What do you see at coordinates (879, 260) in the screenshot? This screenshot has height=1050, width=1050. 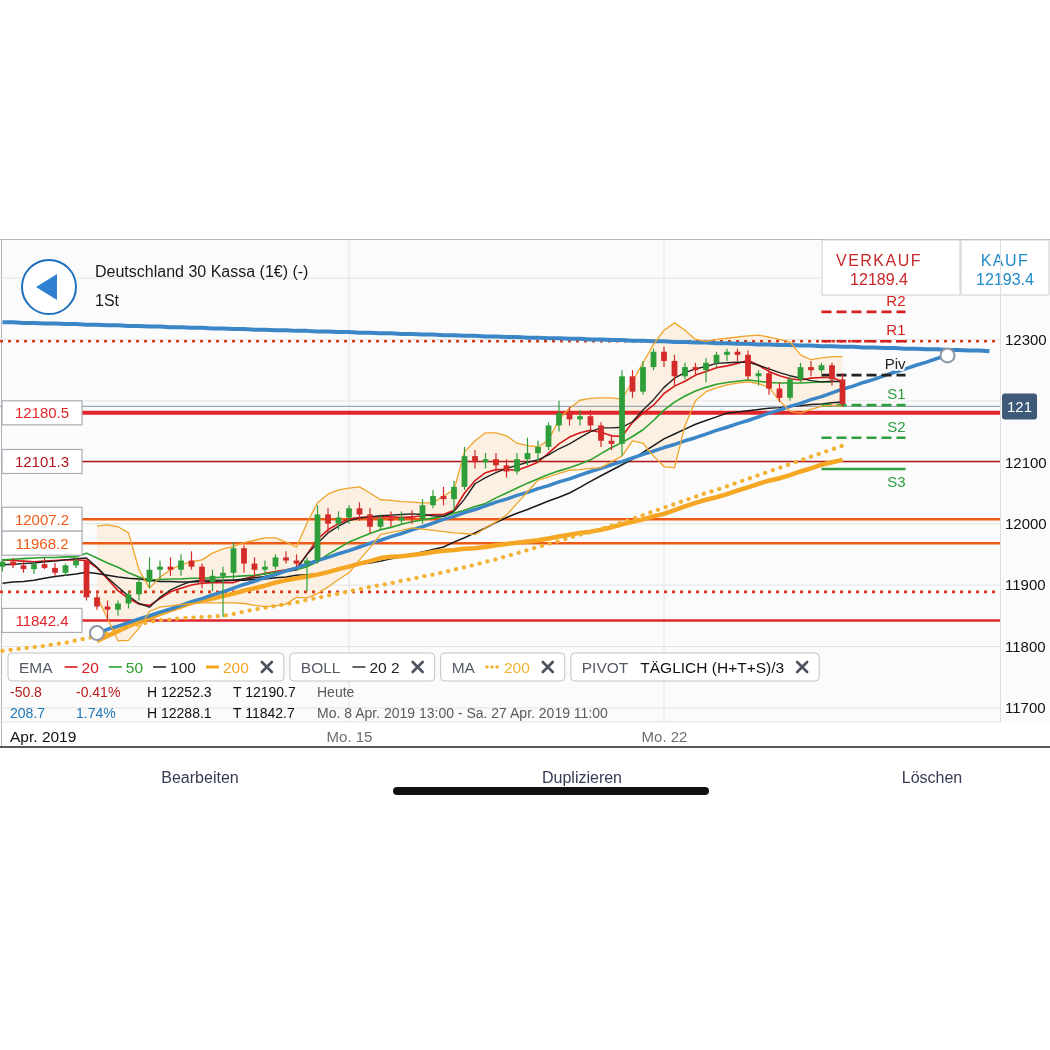 I see `annotation: VERKAUF` at bounding box center [879, 260].